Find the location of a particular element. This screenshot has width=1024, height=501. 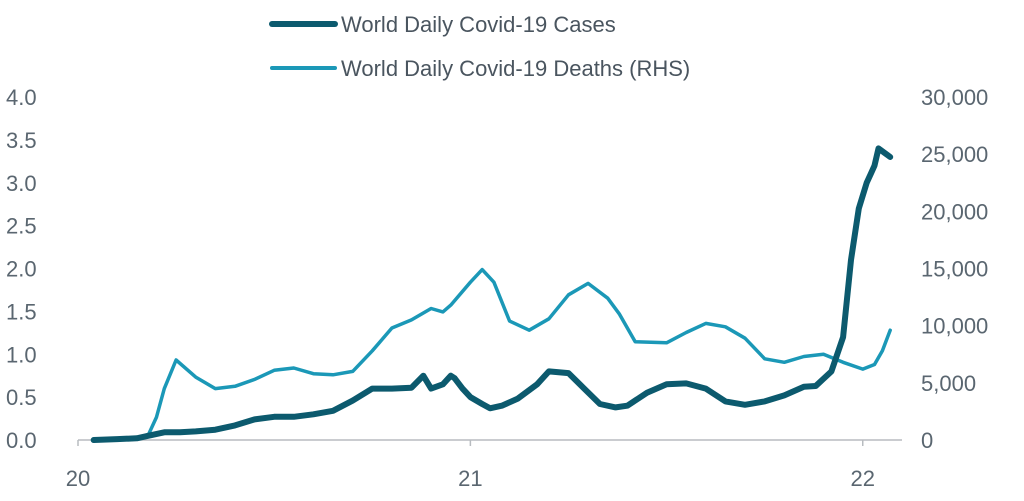

y-right-tick-label: 15,000 is located at coordinates (954, 269).